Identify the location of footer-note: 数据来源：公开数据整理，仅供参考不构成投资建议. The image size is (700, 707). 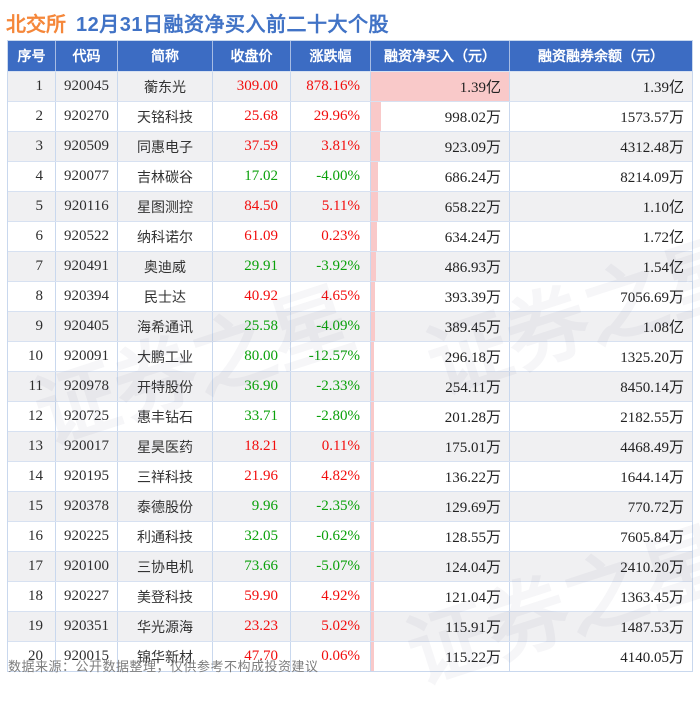
(163, 666).